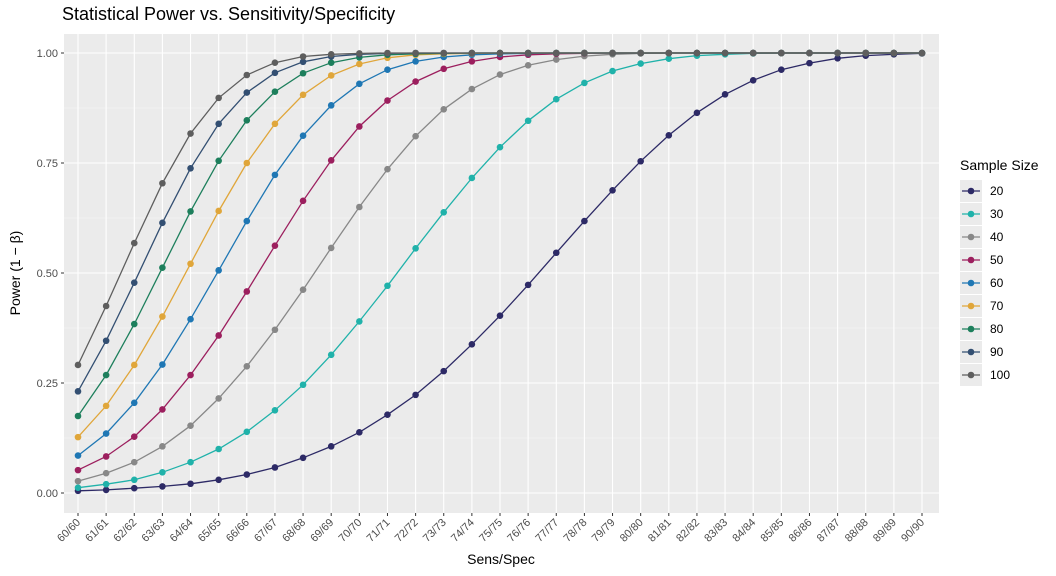  What do you see at coordinates (982, 329) in the screenshot?
I see `legend-item: 80` at bounding box center [982, 329].